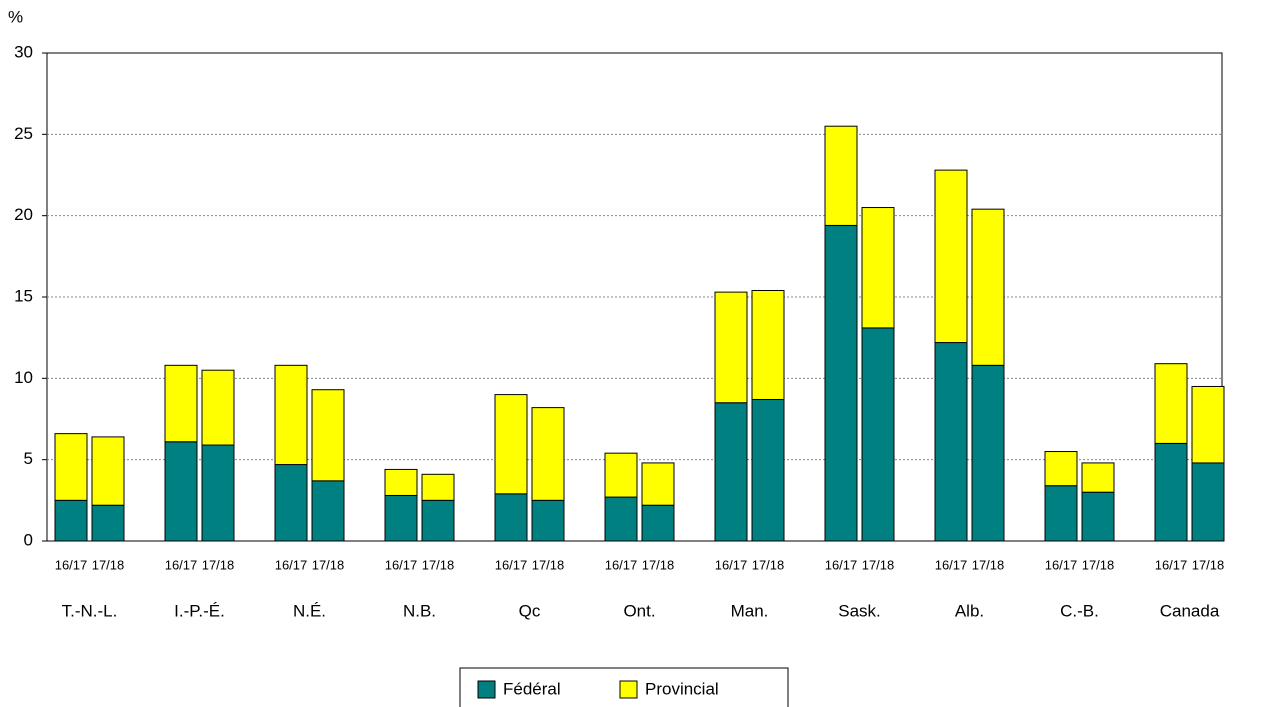 The width and height of the screenshot is (1265, 707). I want to click on y-tick-label: 10, so click(23, 377).